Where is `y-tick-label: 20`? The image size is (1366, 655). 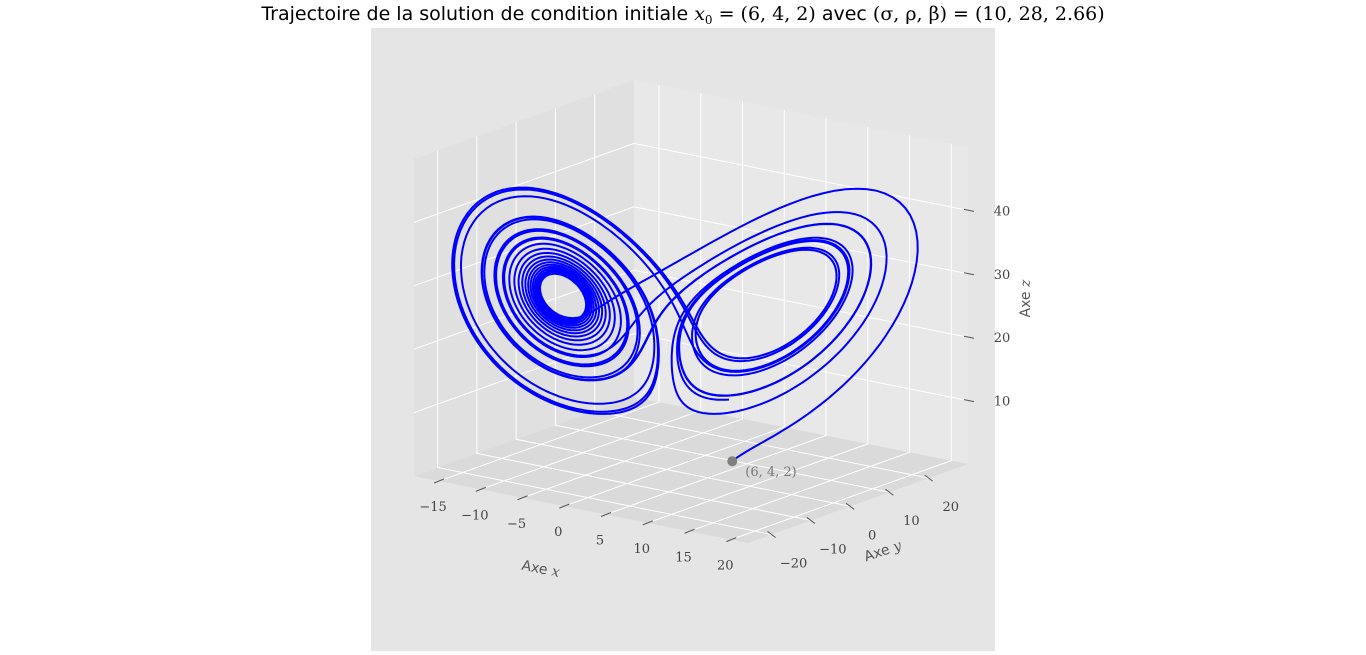 y-tick-label: 20 is located at coordinates (950, 507).